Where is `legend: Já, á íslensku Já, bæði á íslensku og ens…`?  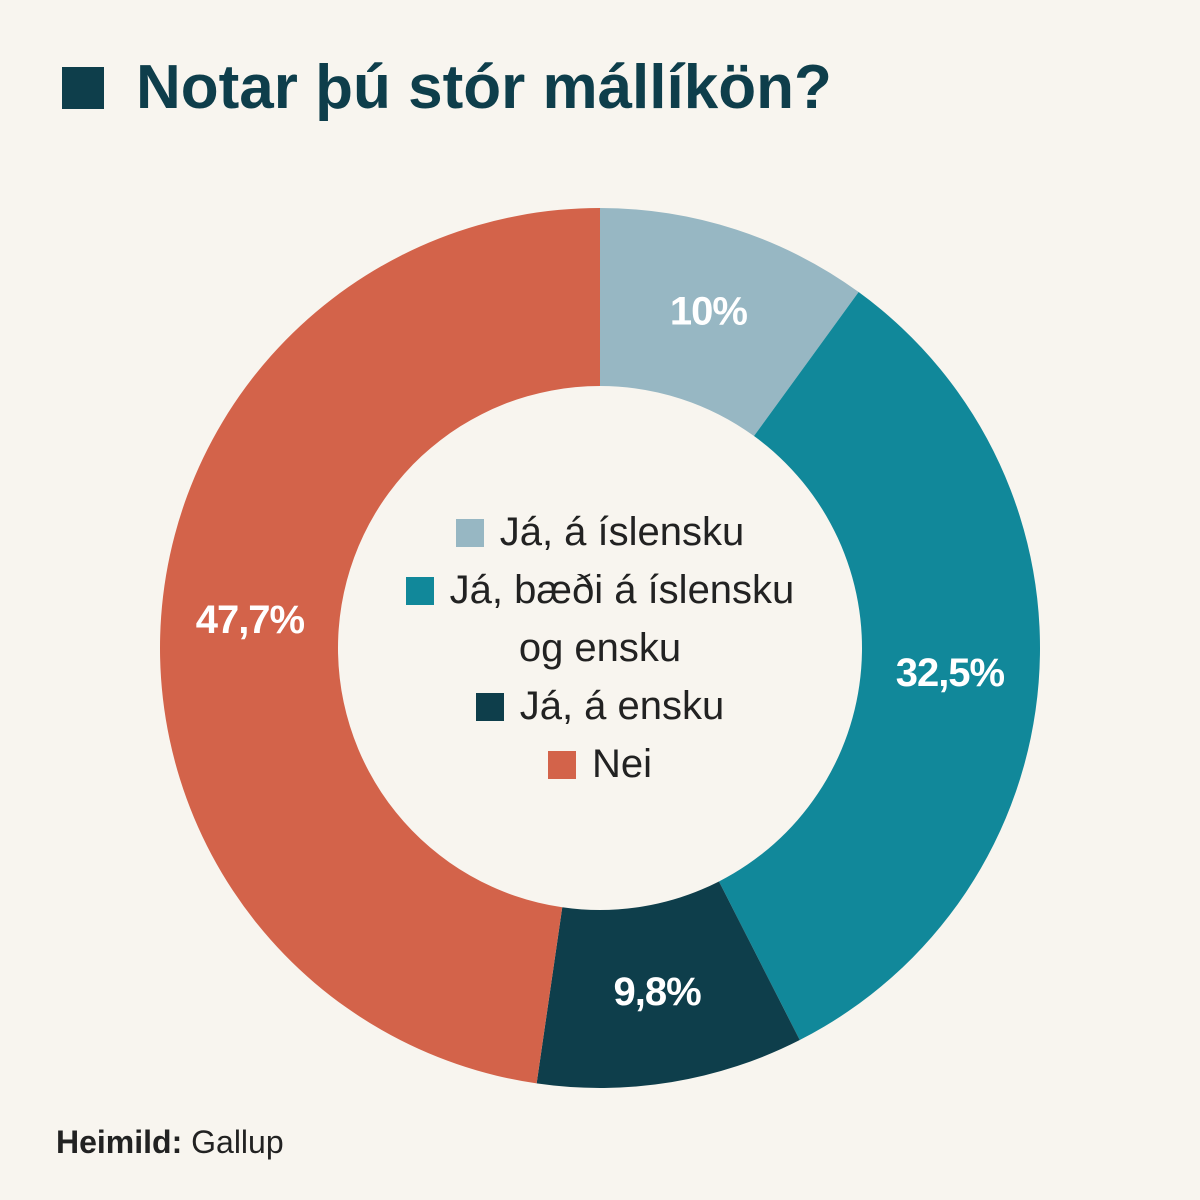
legend: Já, á íslensku Já, bæði á íslensku og ens… is located at coordinates (600, 648).